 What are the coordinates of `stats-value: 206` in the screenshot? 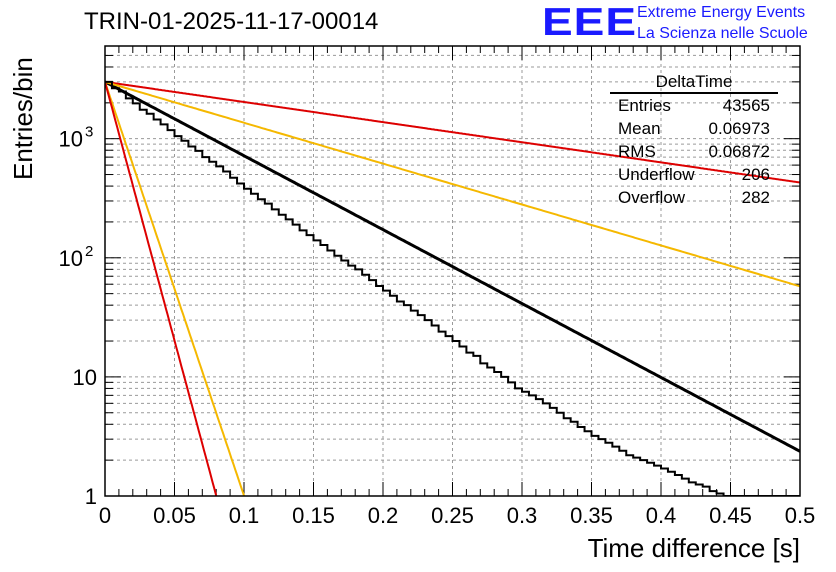 It's located at (755, 174).